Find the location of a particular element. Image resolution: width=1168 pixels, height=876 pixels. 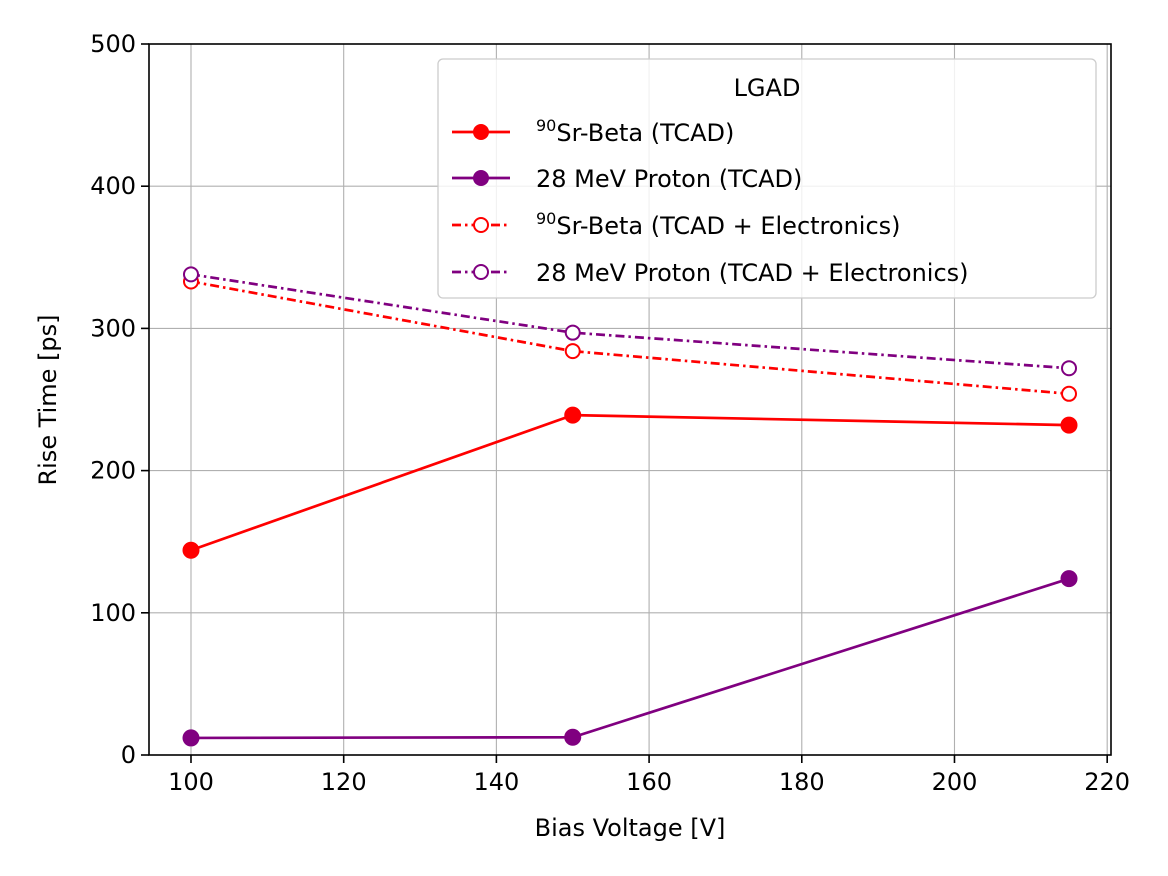

legend-title: LGAD is located at coordinates (767, 88).